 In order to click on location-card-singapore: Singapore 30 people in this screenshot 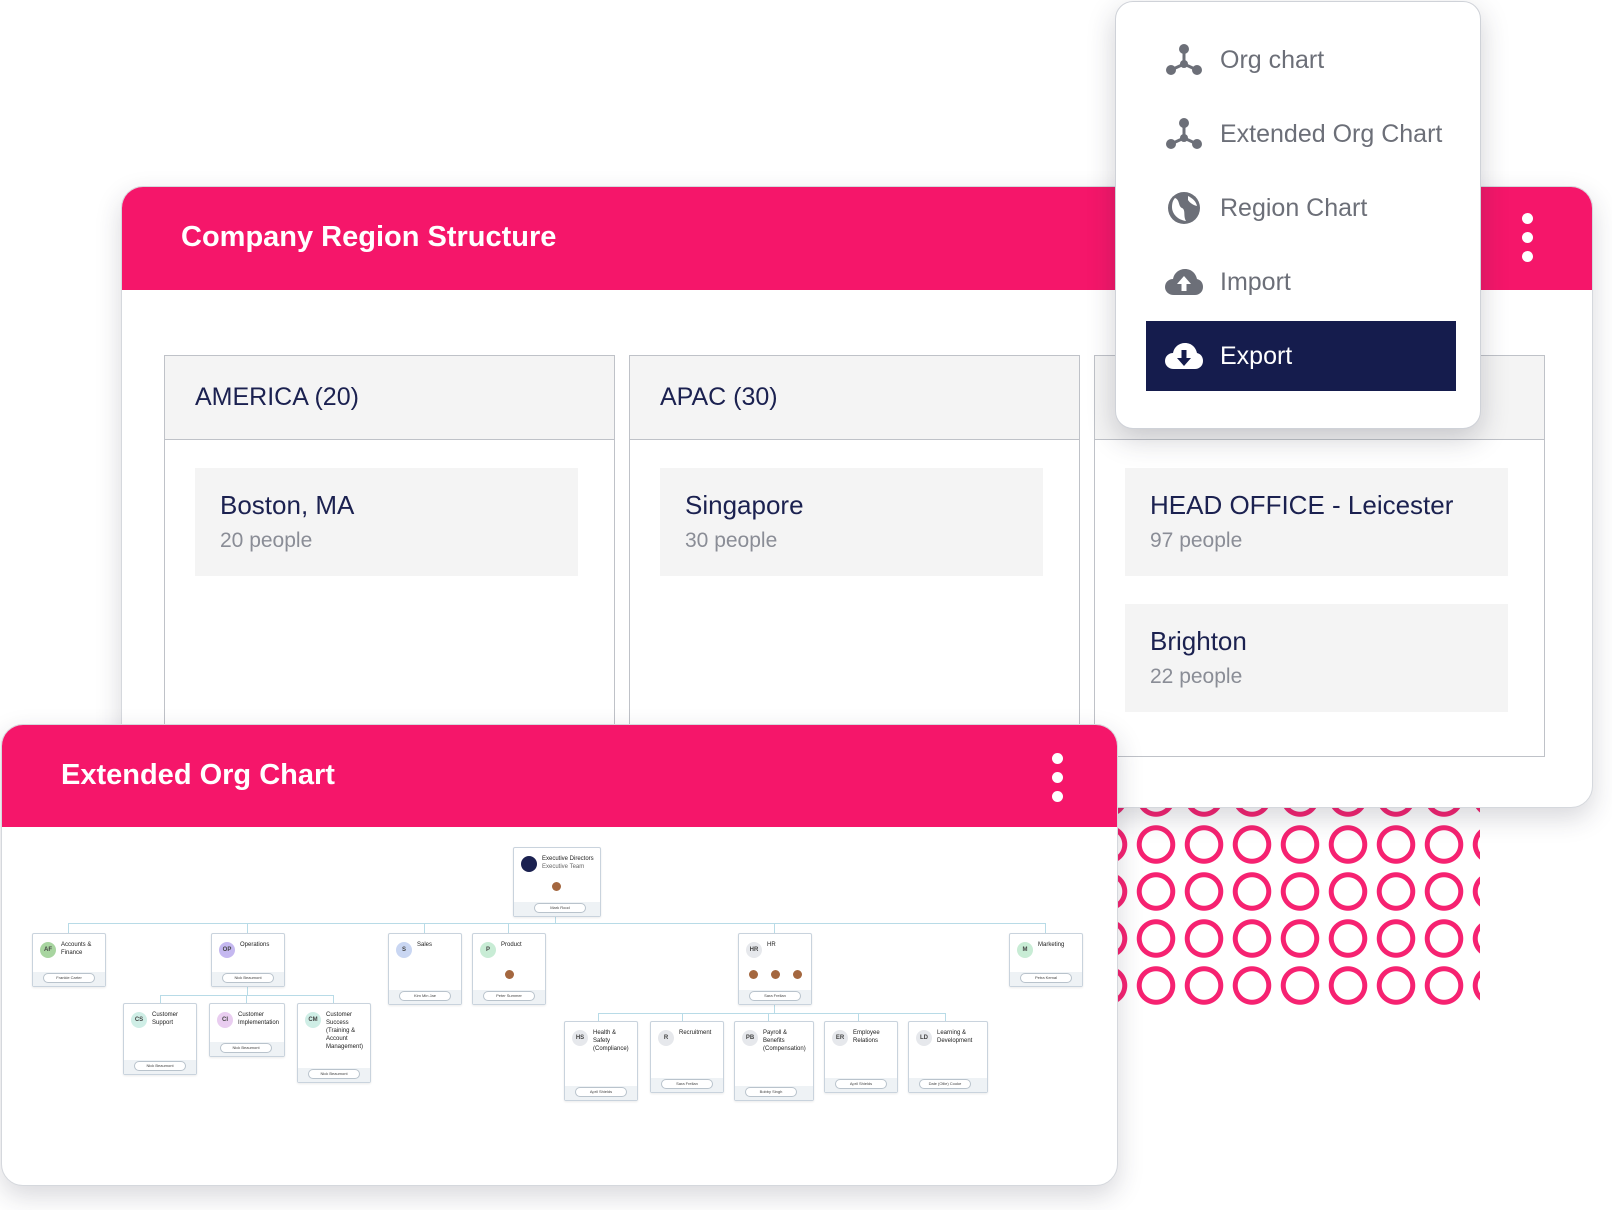, I will do `click(851, 522)`.